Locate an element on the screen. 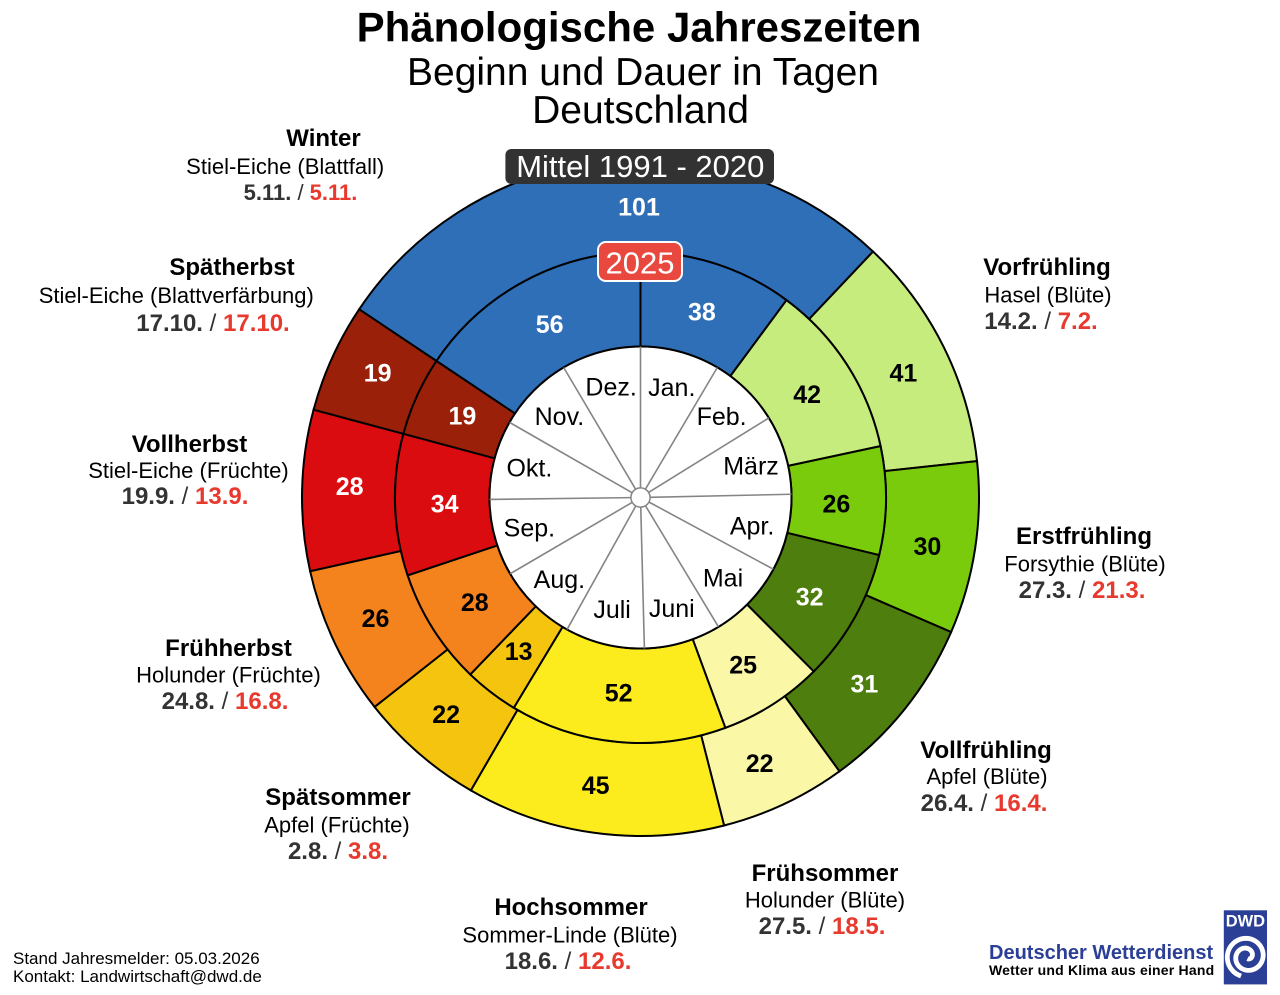 The image size is (1280, 995). svg-text: Hochsommer is located at coordinates (570, 907).